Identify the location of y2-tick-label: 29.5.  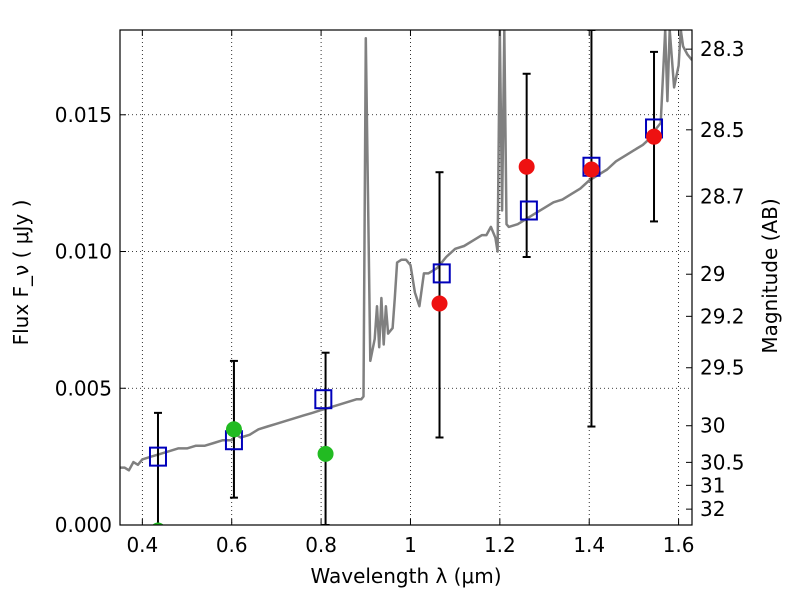
(722, 368).